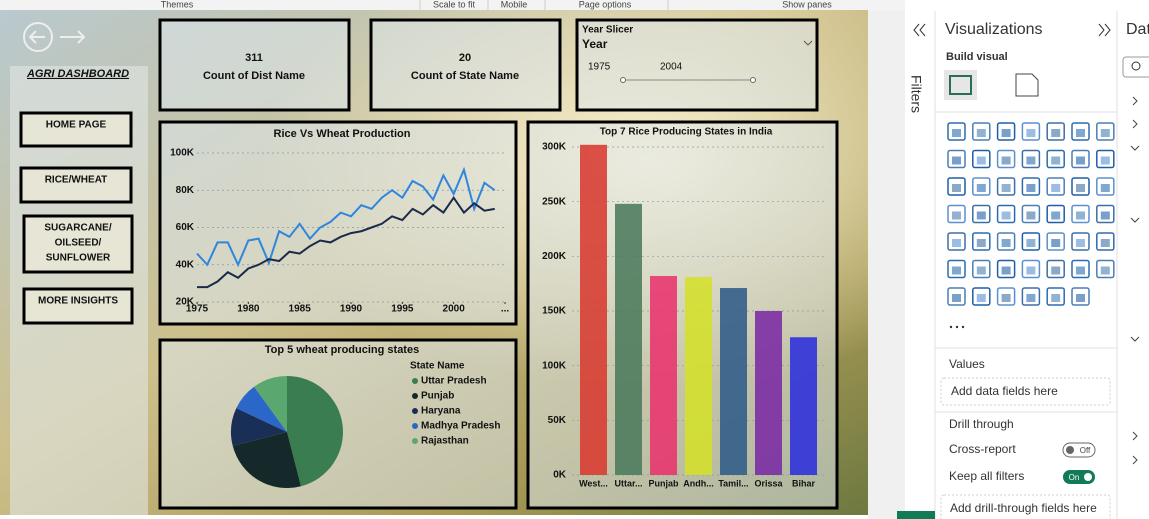  What do you see at coordinates (599, 67) in the screenshot?
I see `slicer-start: 1975` at bounding box center [599, 67].